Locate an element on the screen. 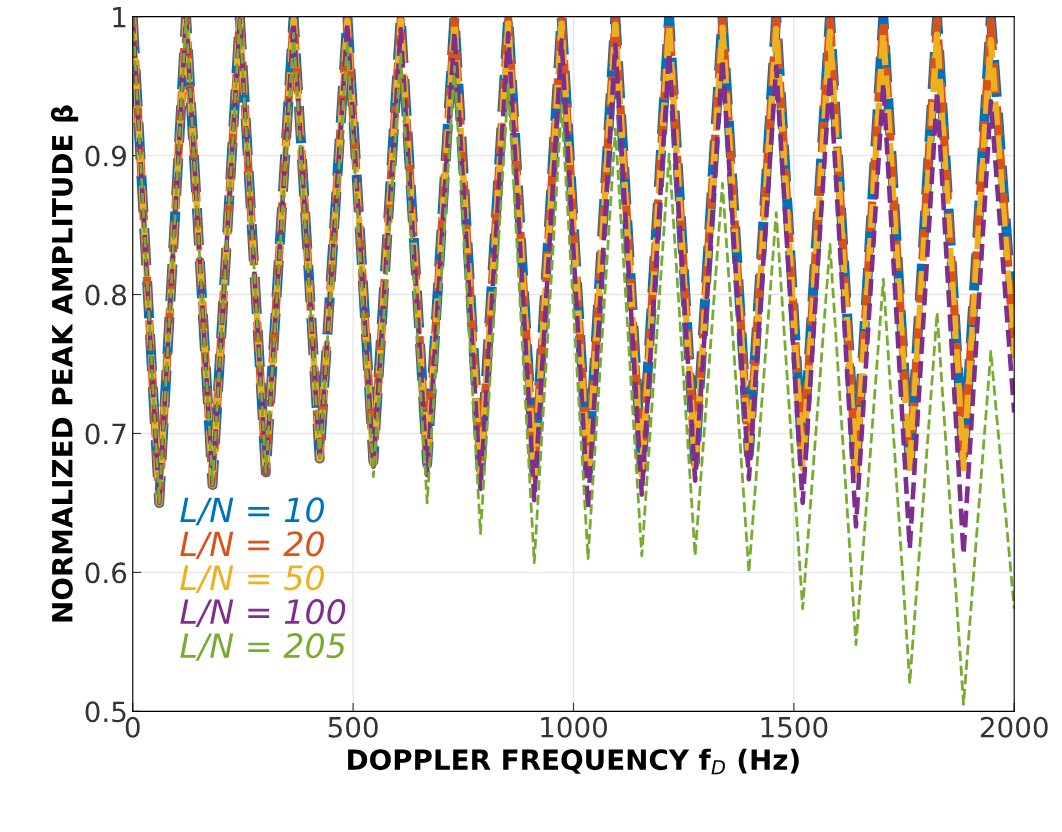 The width and height of the screenshot is (1062, 832). y-tick-label: 1 is located at coordinates (119, 17).